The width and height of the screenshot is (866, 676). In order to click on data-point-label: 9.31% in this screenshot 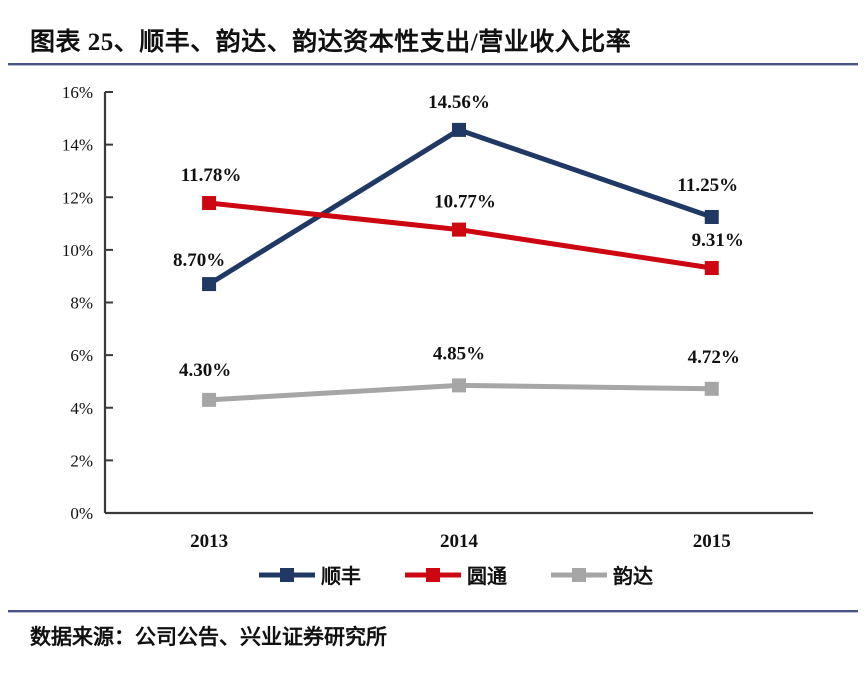, I will do `click(718, 240)`.